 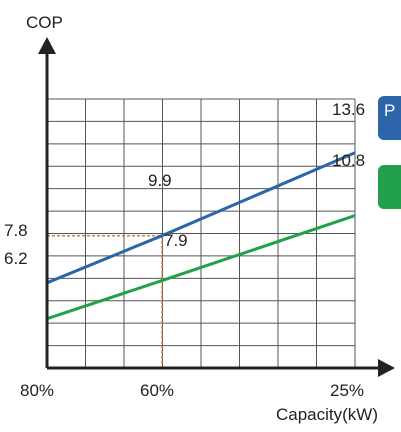 What do you see at coordinates (389, 110) in the screenshot?
I see `legend-label: P` at bounding box center [389, 110].